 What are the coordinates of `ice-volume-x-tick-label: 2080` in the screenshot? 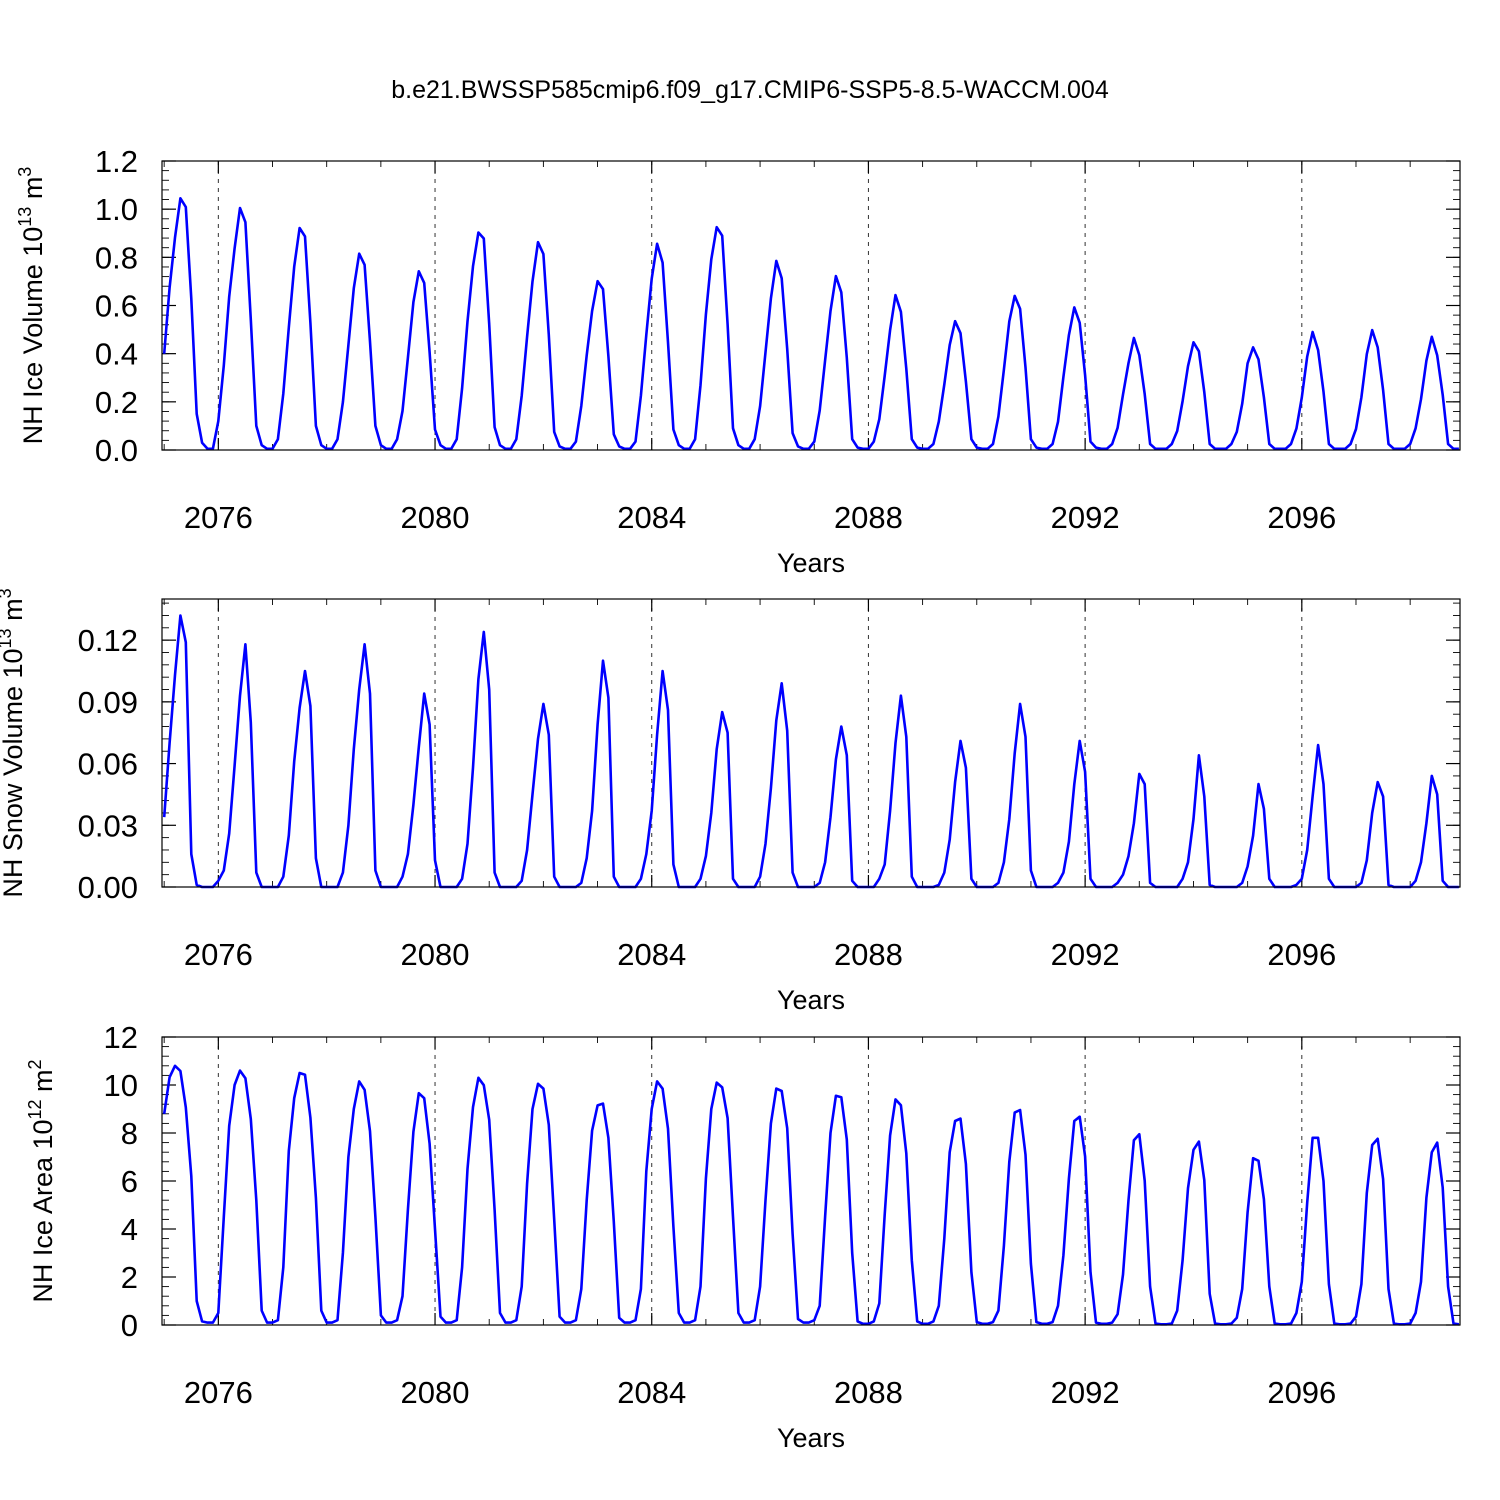 It's located at (435, 517).